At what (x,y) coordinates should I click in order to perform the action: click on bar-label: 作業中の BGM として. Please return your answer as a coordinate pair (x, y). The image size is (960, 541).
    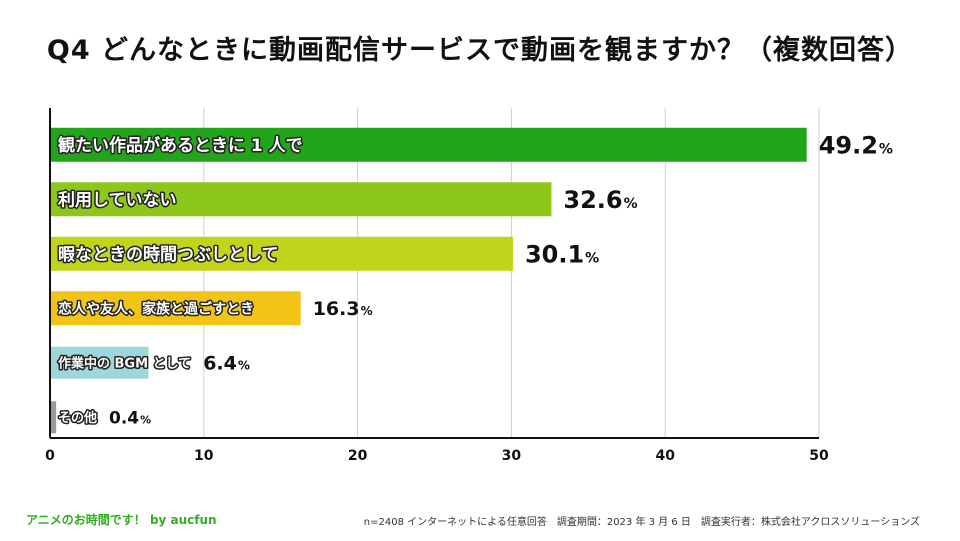
    Looking at the image, I should click on (124, 363).